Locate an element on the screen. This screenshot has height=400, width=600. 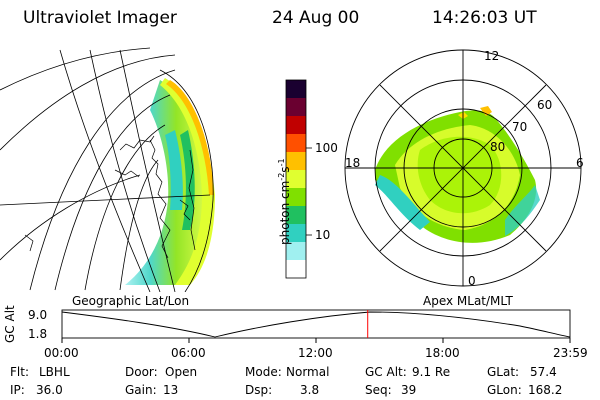
lat-label-60: 60 is located at coordinates (544, 105).